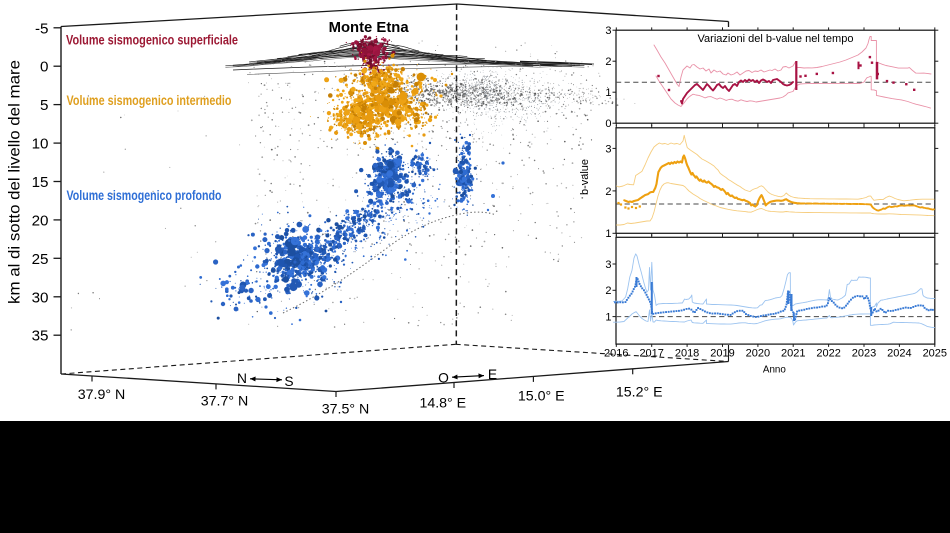 This screenshot has height=533, width=950. Describe the element at coordinates (40, 144) in the screenshot. I see `svg-text: 10` at that location.